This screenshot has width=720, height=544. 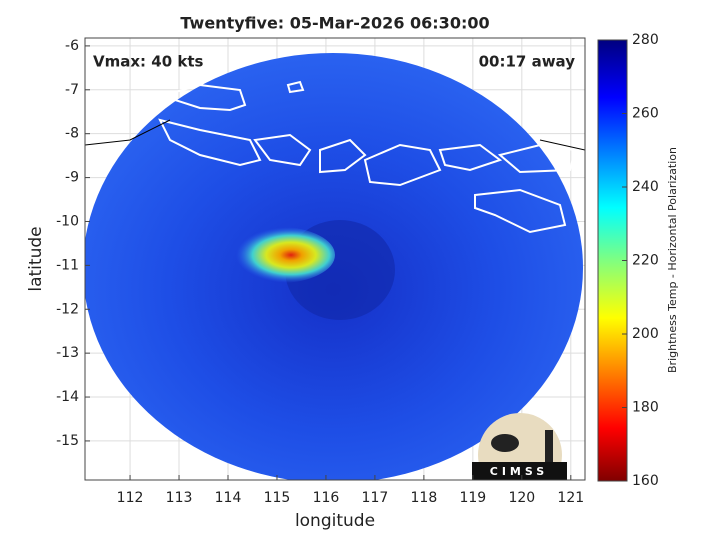 What do you see at coordinates (228, 498) in the screenshot?
I see `x-tick-label: 114` at bounding box center [228, 498].